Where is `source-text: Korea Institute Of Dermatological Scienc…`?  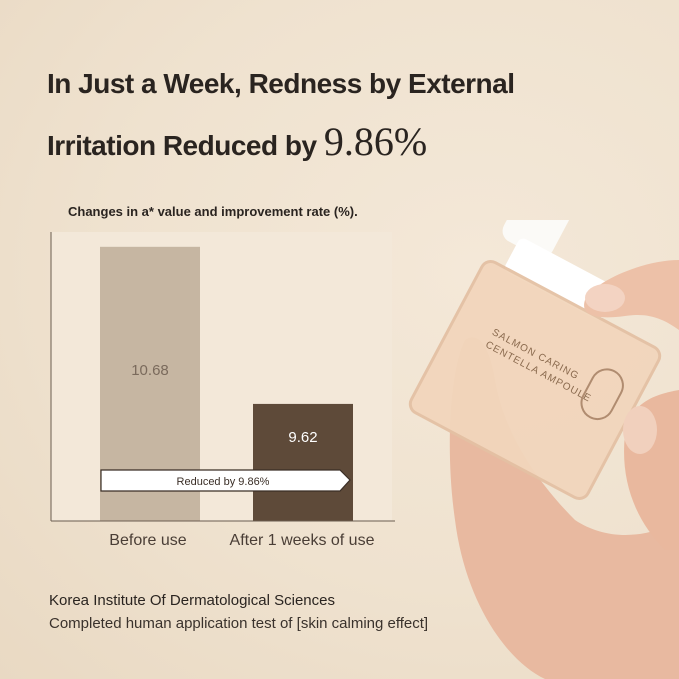
source-text: Korea Institute Of Dermatological Scienc… is located at coordinates (192, 600).